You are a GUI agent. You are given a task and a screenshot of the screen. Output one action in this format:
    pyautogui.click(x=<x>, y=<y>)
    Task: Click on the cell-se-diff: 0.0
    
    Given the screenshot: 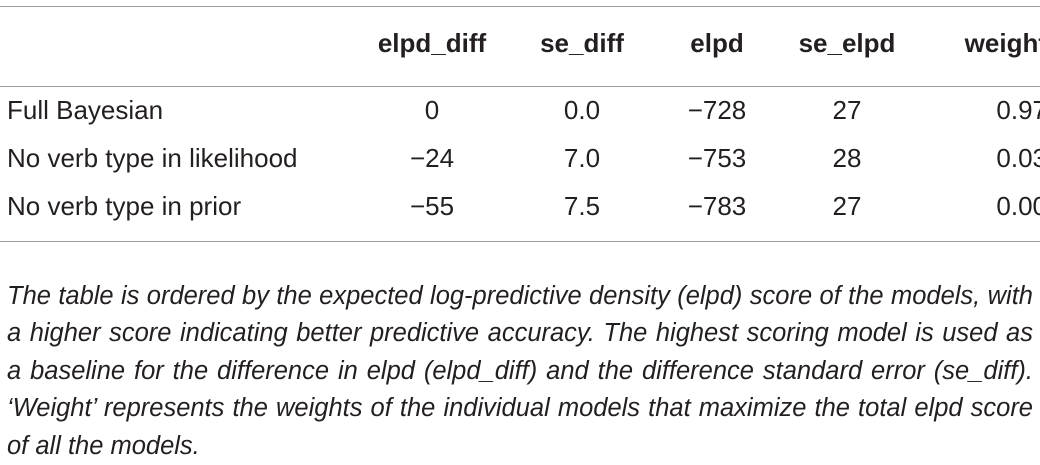 What is the action you would take?
    pyautogui.click(x=582, y=110)
    